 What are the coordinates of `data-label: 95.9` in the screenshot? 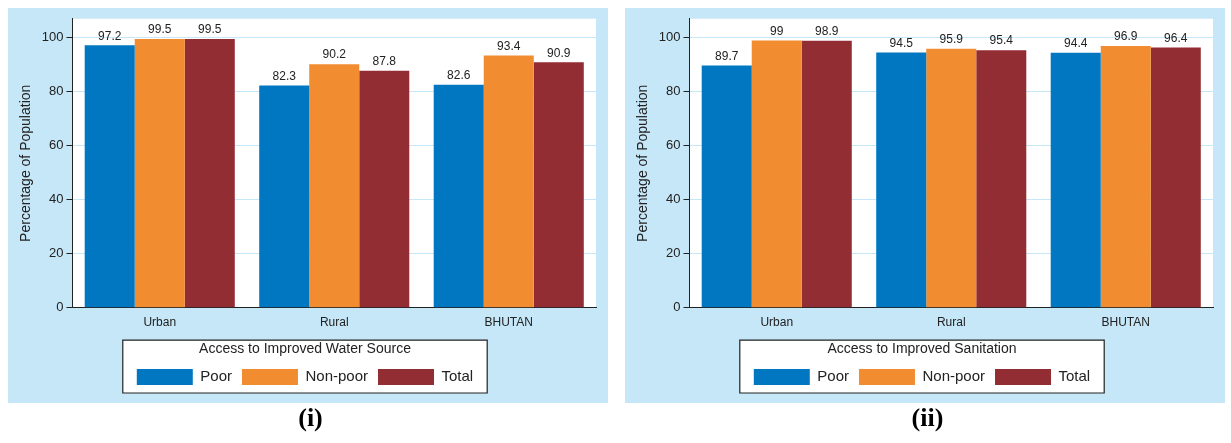 It's located at (951, 39).